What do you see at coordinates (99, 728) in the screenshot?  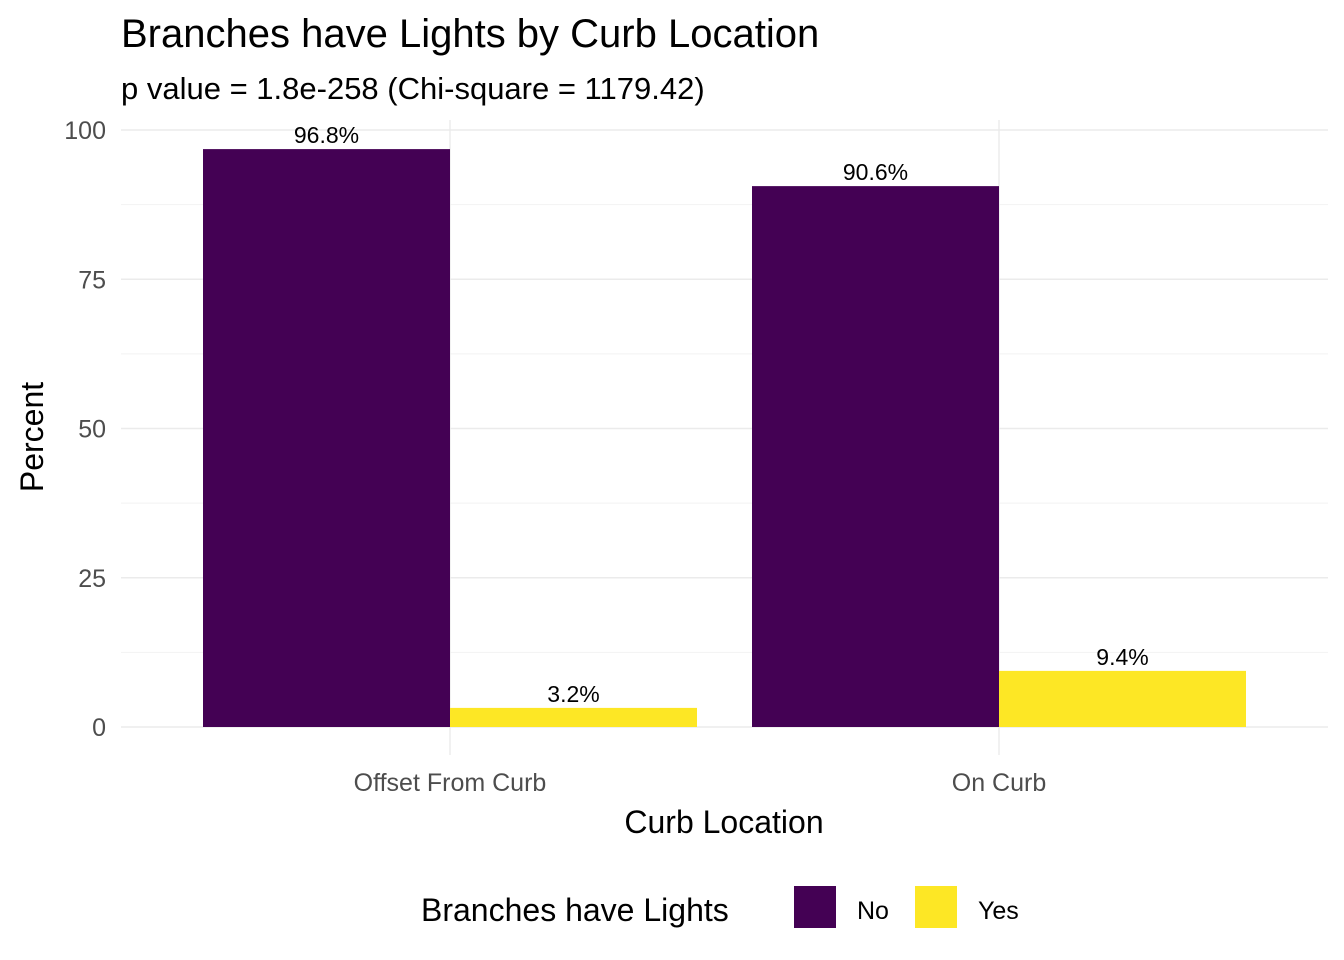 I see `y-tick-label: 0` at bounding box center [99, 728].